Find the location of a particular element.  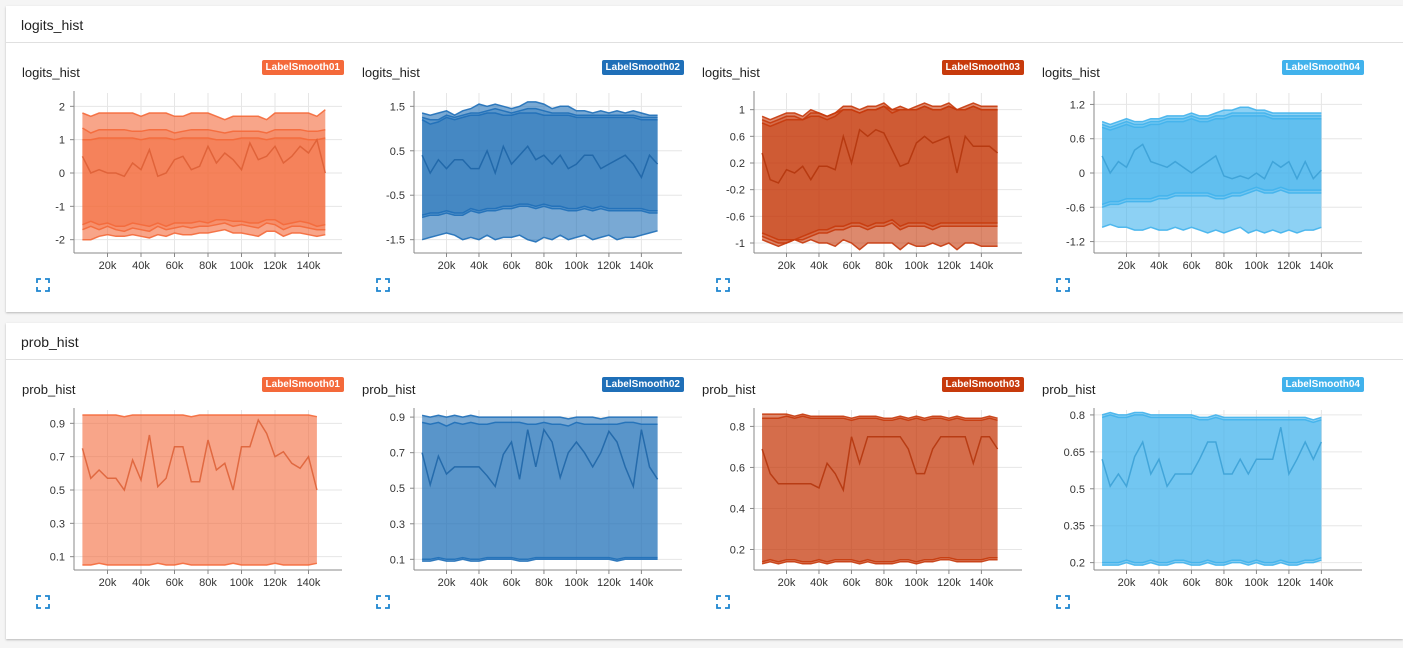

y-tick-label: 0.7 is located at coordinates (397, 454).